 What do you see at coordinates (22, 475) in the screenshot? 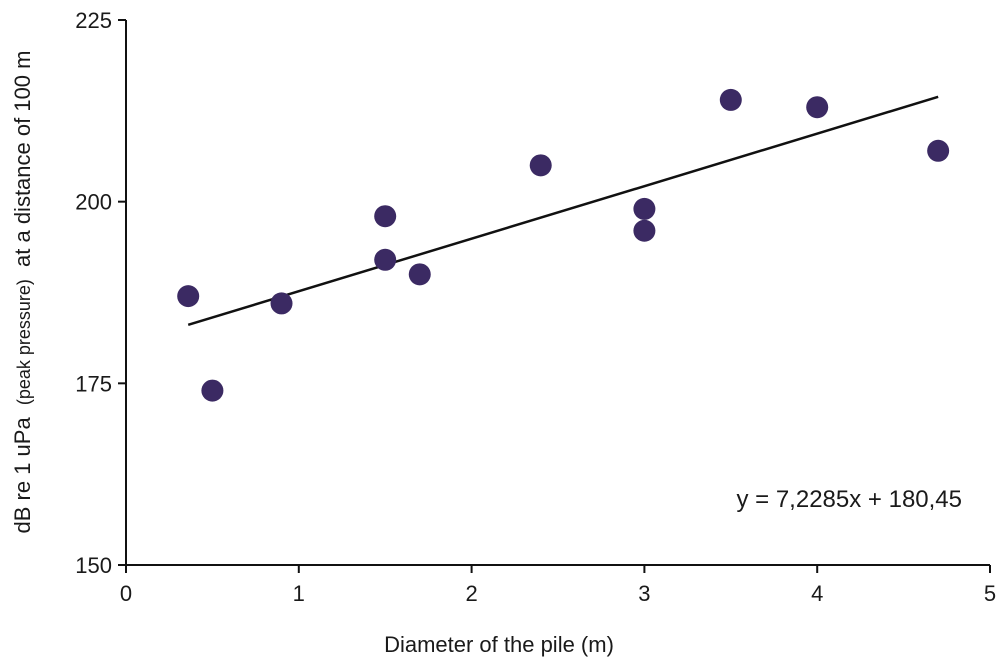
I see `y-axis-title-main: dB re 1 uPa` at bounding box center [22, 475].